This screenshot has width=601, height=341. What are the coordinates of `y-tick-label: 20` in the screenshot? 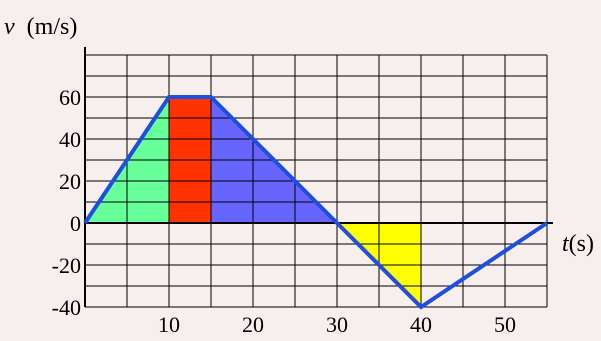 It's located at (70, 181).